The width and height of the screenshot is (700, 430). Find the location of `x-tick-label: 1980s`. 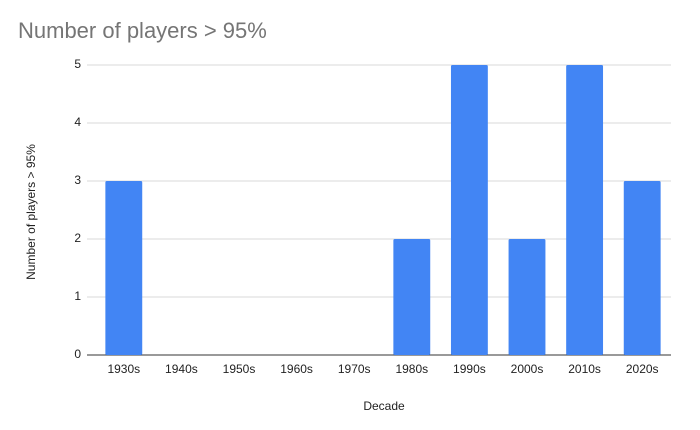

x-tick-label: 1980s is located at coordinates (411, 369).